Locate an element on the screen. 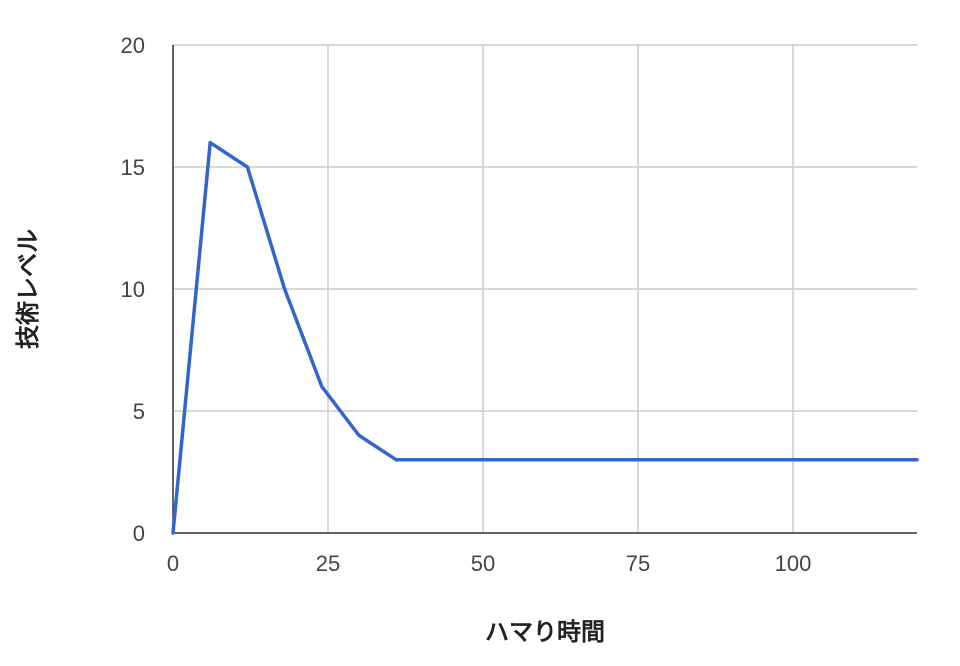 This screenshot has width=960, height=666. y-tick-label: 5 is located at coordinates (139, 411).